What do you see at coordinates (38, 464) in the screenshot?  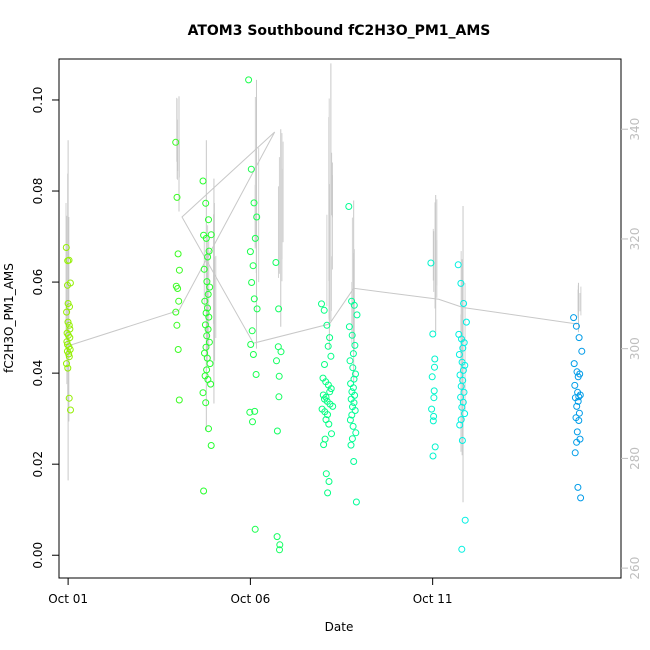 I see `y-tick-label: 0.02` at bounding box center [38, 464].